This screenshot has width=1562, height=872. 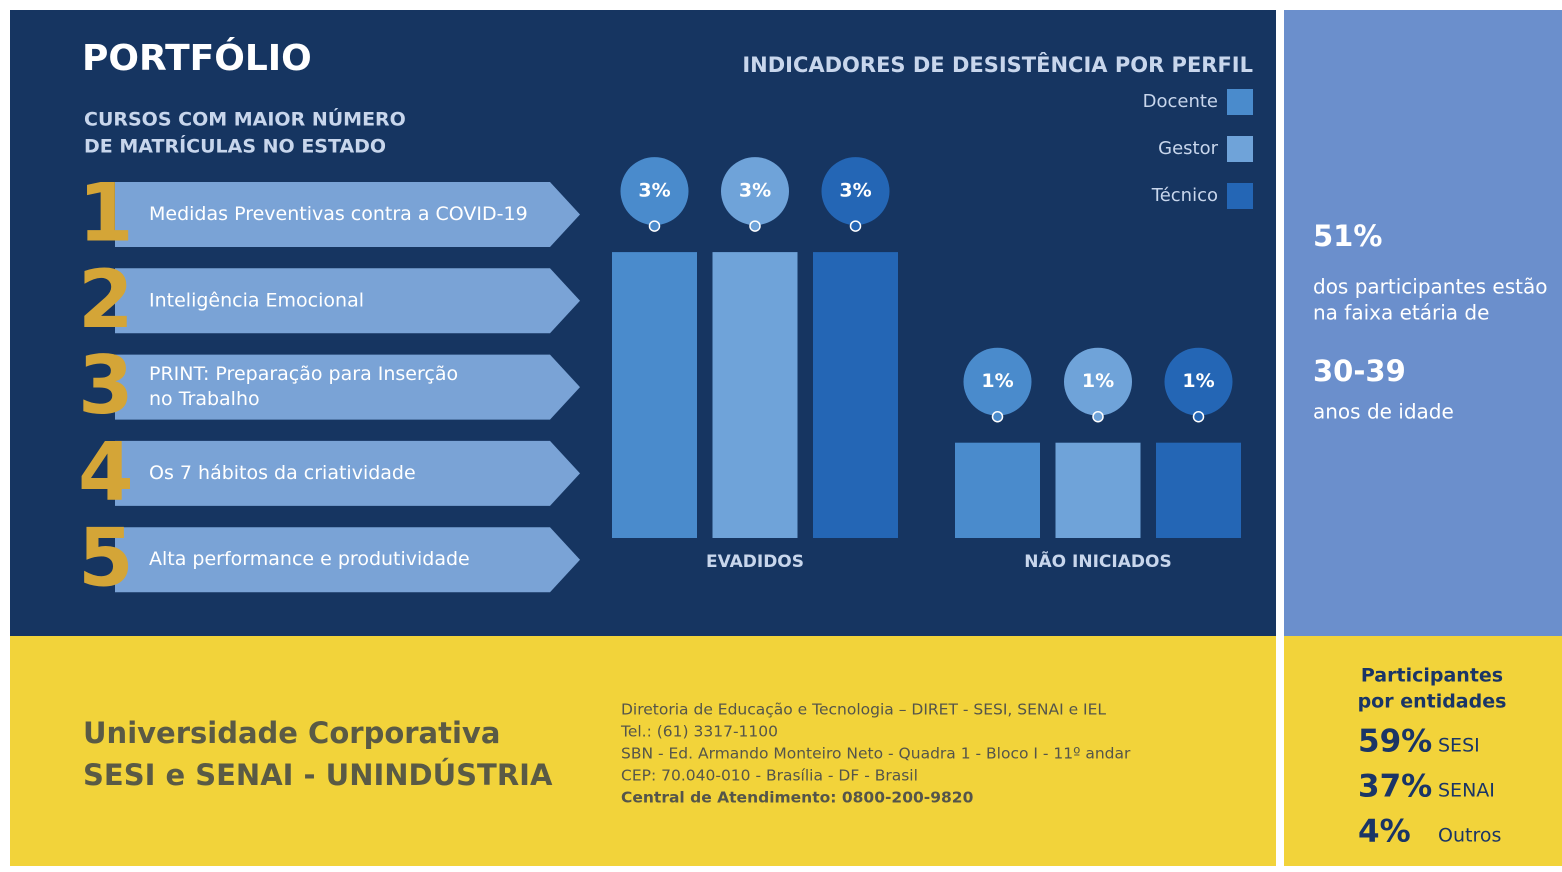 What do you see at coordinates (245, 119) in the screenshot?
I see `subtitle: CURSOS COM MAIOR NÚMERO` at bounding box center [245, 119].